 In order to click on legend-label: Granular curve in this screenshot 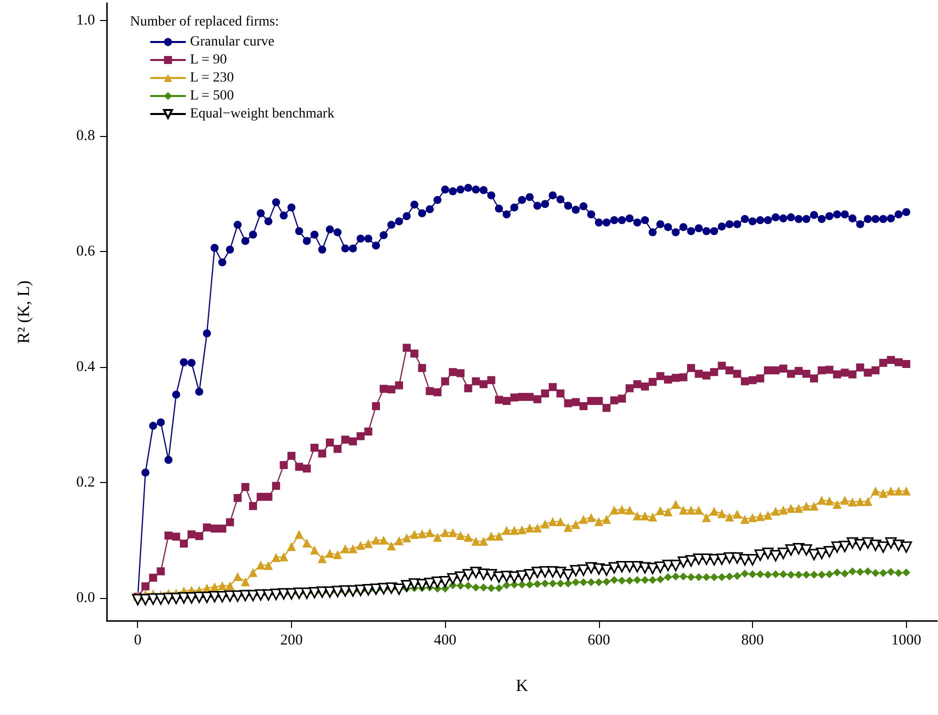, I will do `click(232, 42)`.